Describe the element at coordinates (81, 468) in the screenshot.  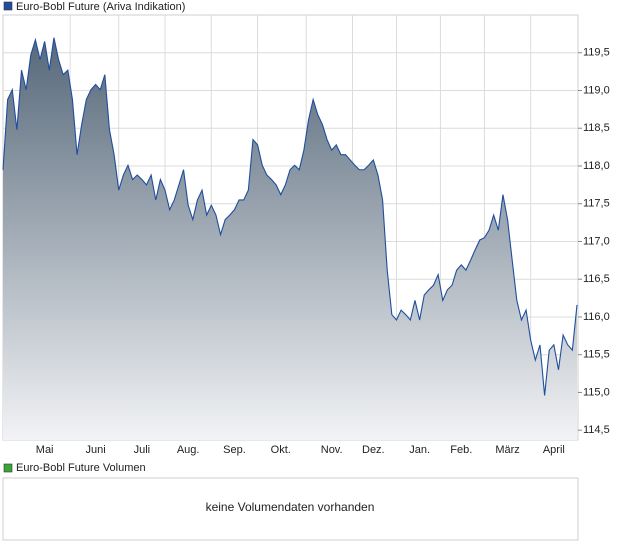
I see `volume-legend-label: Euro-Bobl Future Volumen` at that location.